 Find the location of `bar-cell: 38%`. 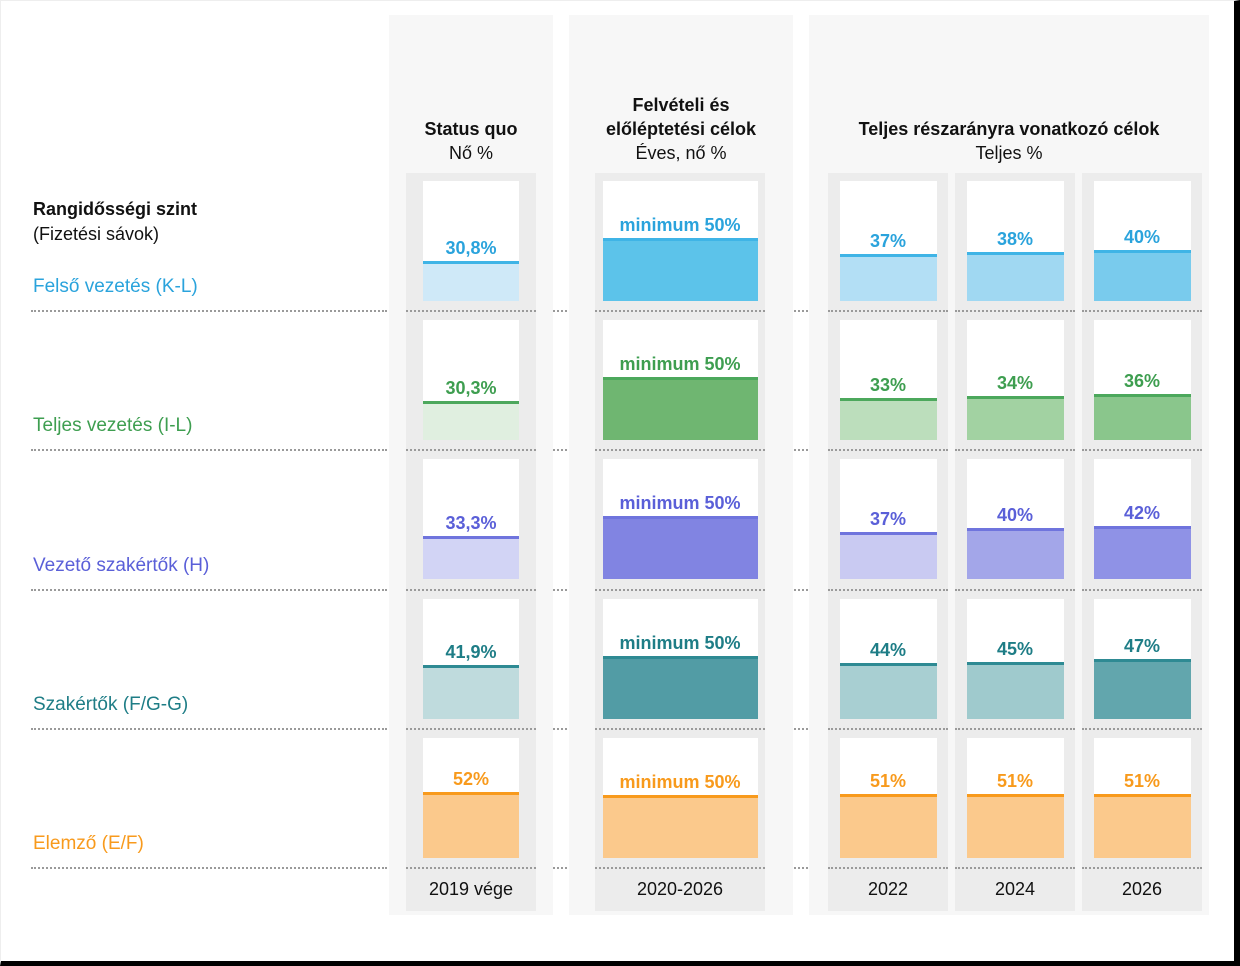

bar-cell: 38% is located at coordinates (1015, 243).